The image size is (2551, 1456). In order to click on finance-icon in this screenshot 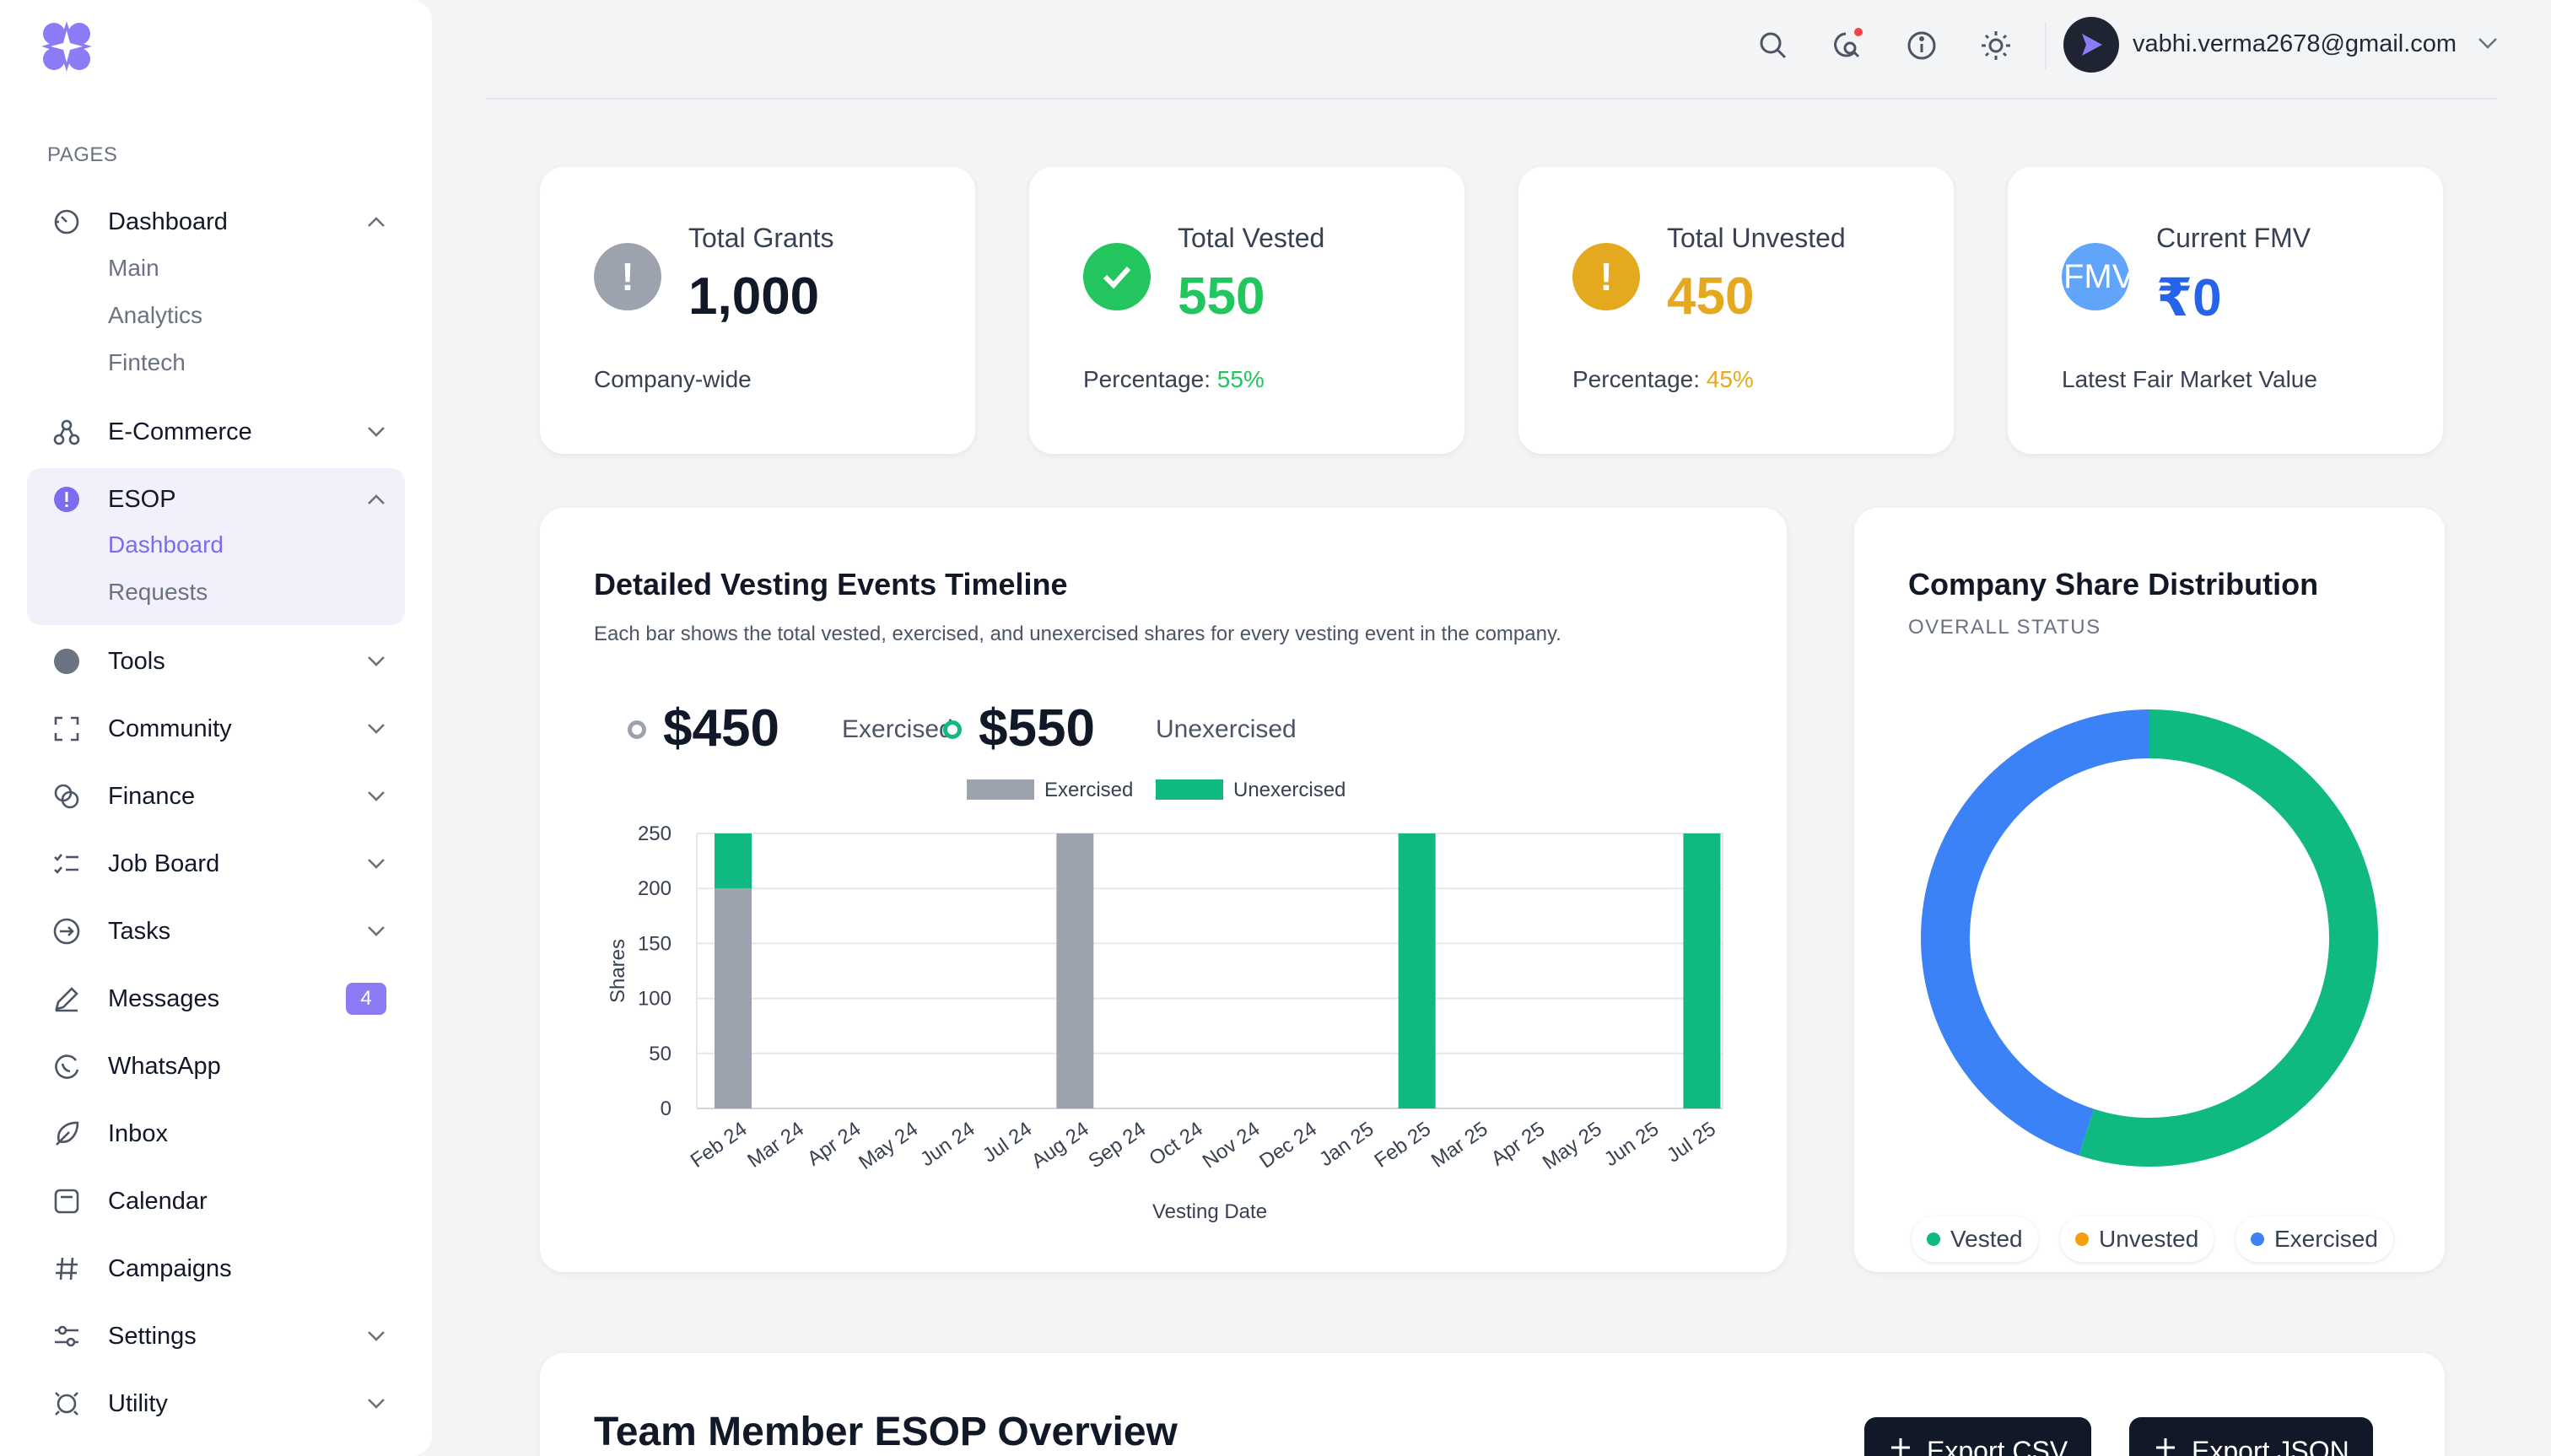, I will do `click(67, 796)`.